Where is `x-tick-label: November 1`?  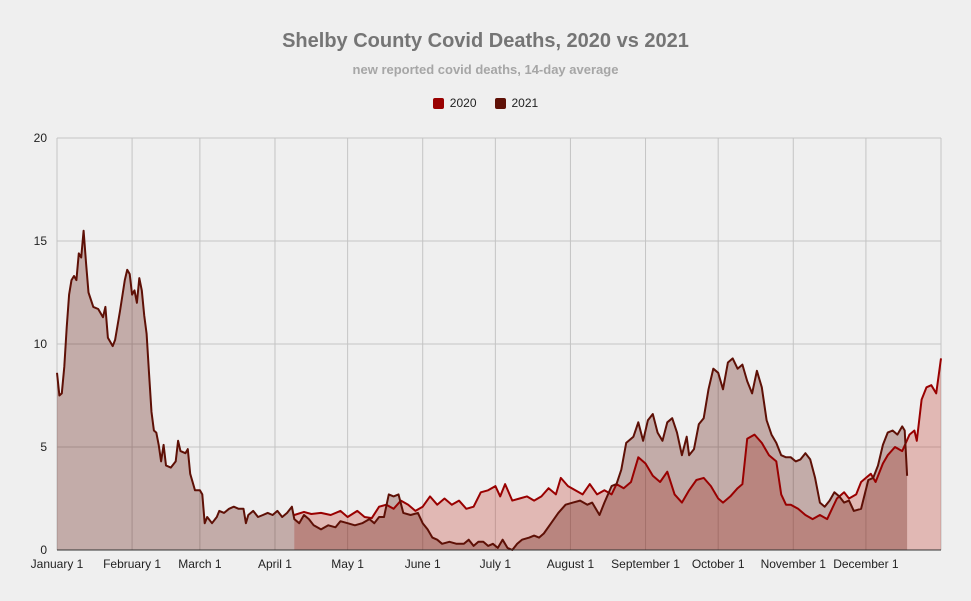 x-tick-label: November 1 is located at coordinates (794, 564).